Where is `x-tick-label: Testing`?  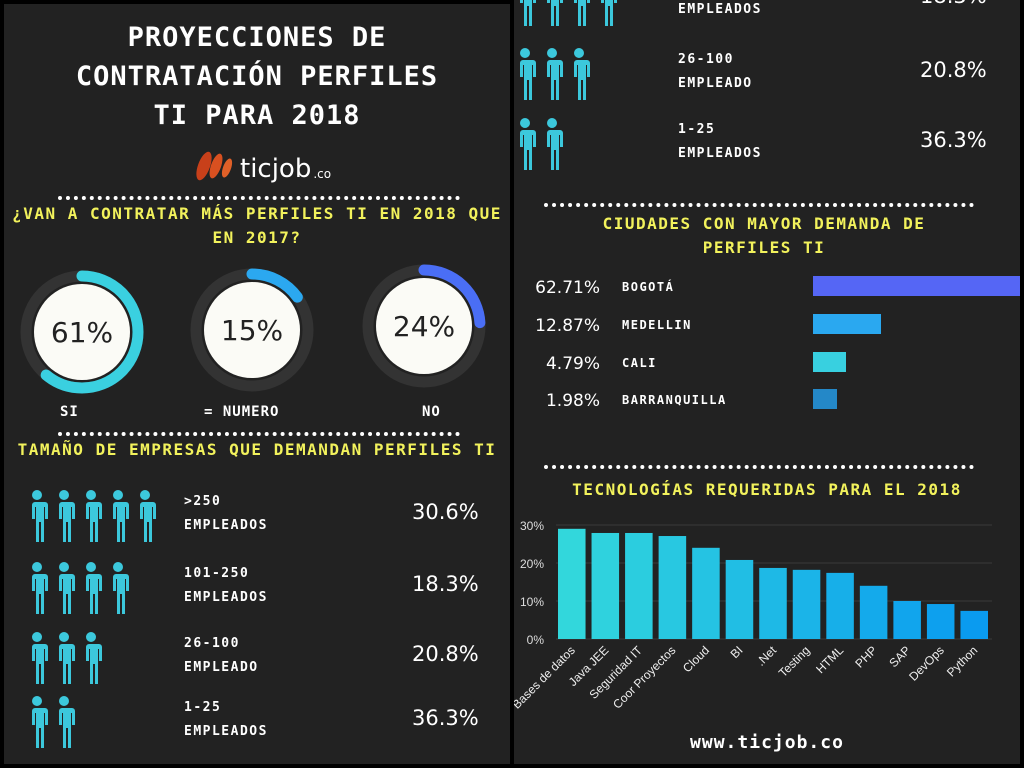
x-tick-label: Testing is located at coordinates (794, 661).